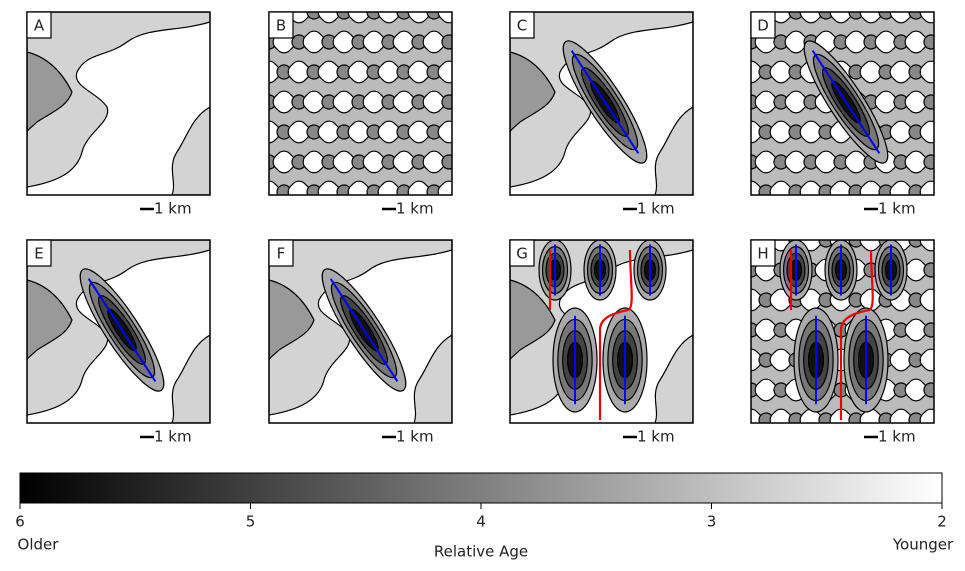 This screenshot has height=571, width=965. I want to click on panel: E 1 km, so click(118, 342).